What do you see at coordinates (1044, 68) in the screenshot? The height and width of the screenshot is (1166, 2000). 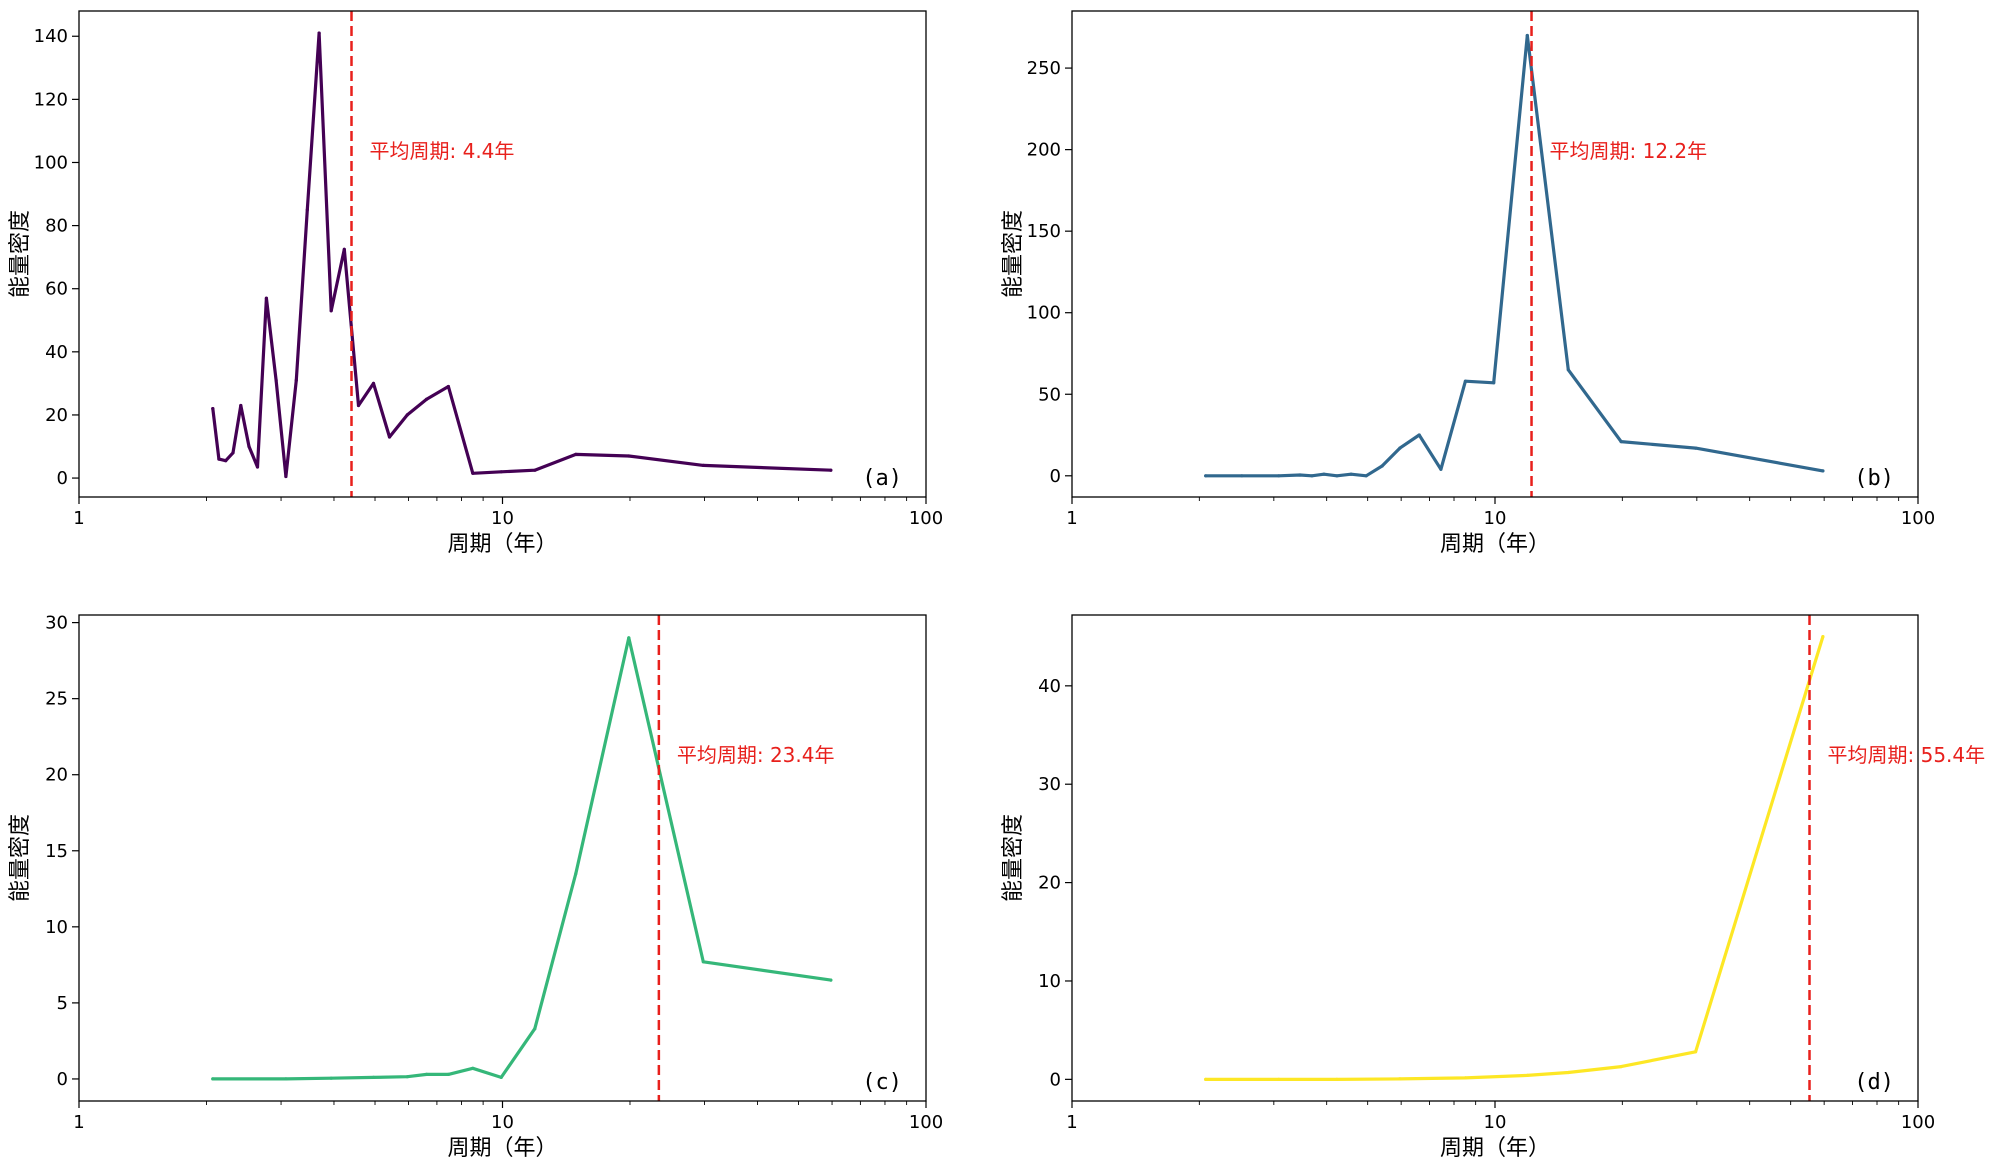 I see `y-tick-label: 250` at bounding box center [1044, 68].